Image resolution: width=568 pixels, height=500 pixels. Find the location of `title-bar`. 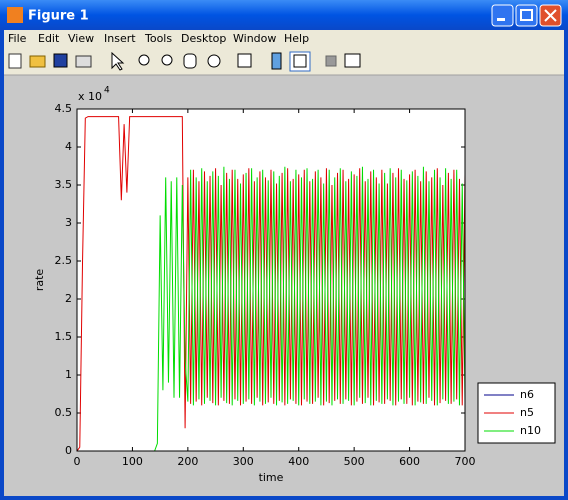

title-bar is located at coordinates (284, 15).